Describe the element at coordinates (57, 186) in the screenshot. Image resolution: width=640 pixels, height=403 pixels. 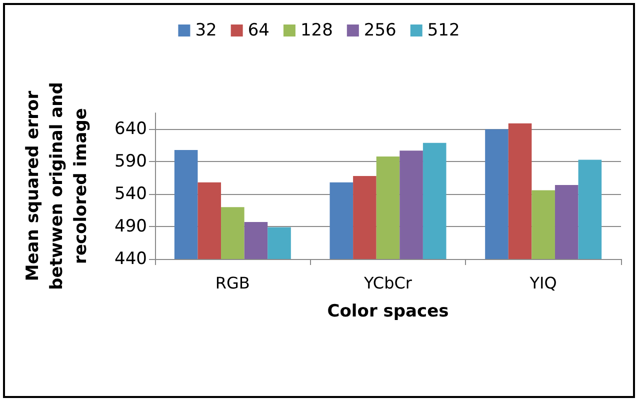
I see `y-axis-title: Mean squared error betwwen original and recolored image` at that location.